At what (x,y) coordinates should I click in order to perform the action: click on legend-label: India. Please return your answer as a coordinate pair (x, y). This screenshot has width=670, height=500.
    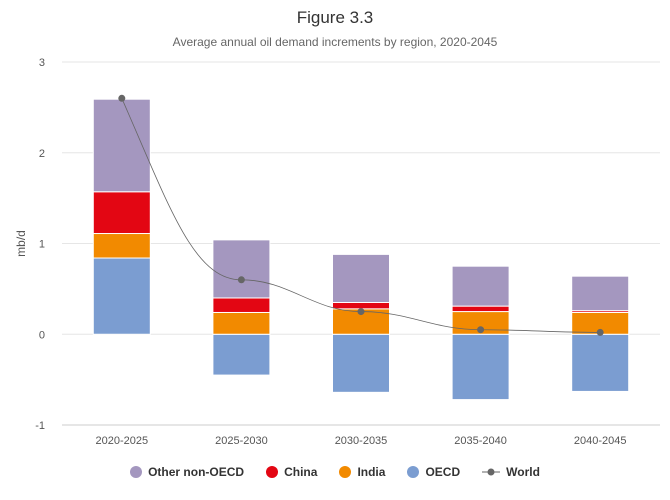
    Looking at the image, I should click on (371, 472).